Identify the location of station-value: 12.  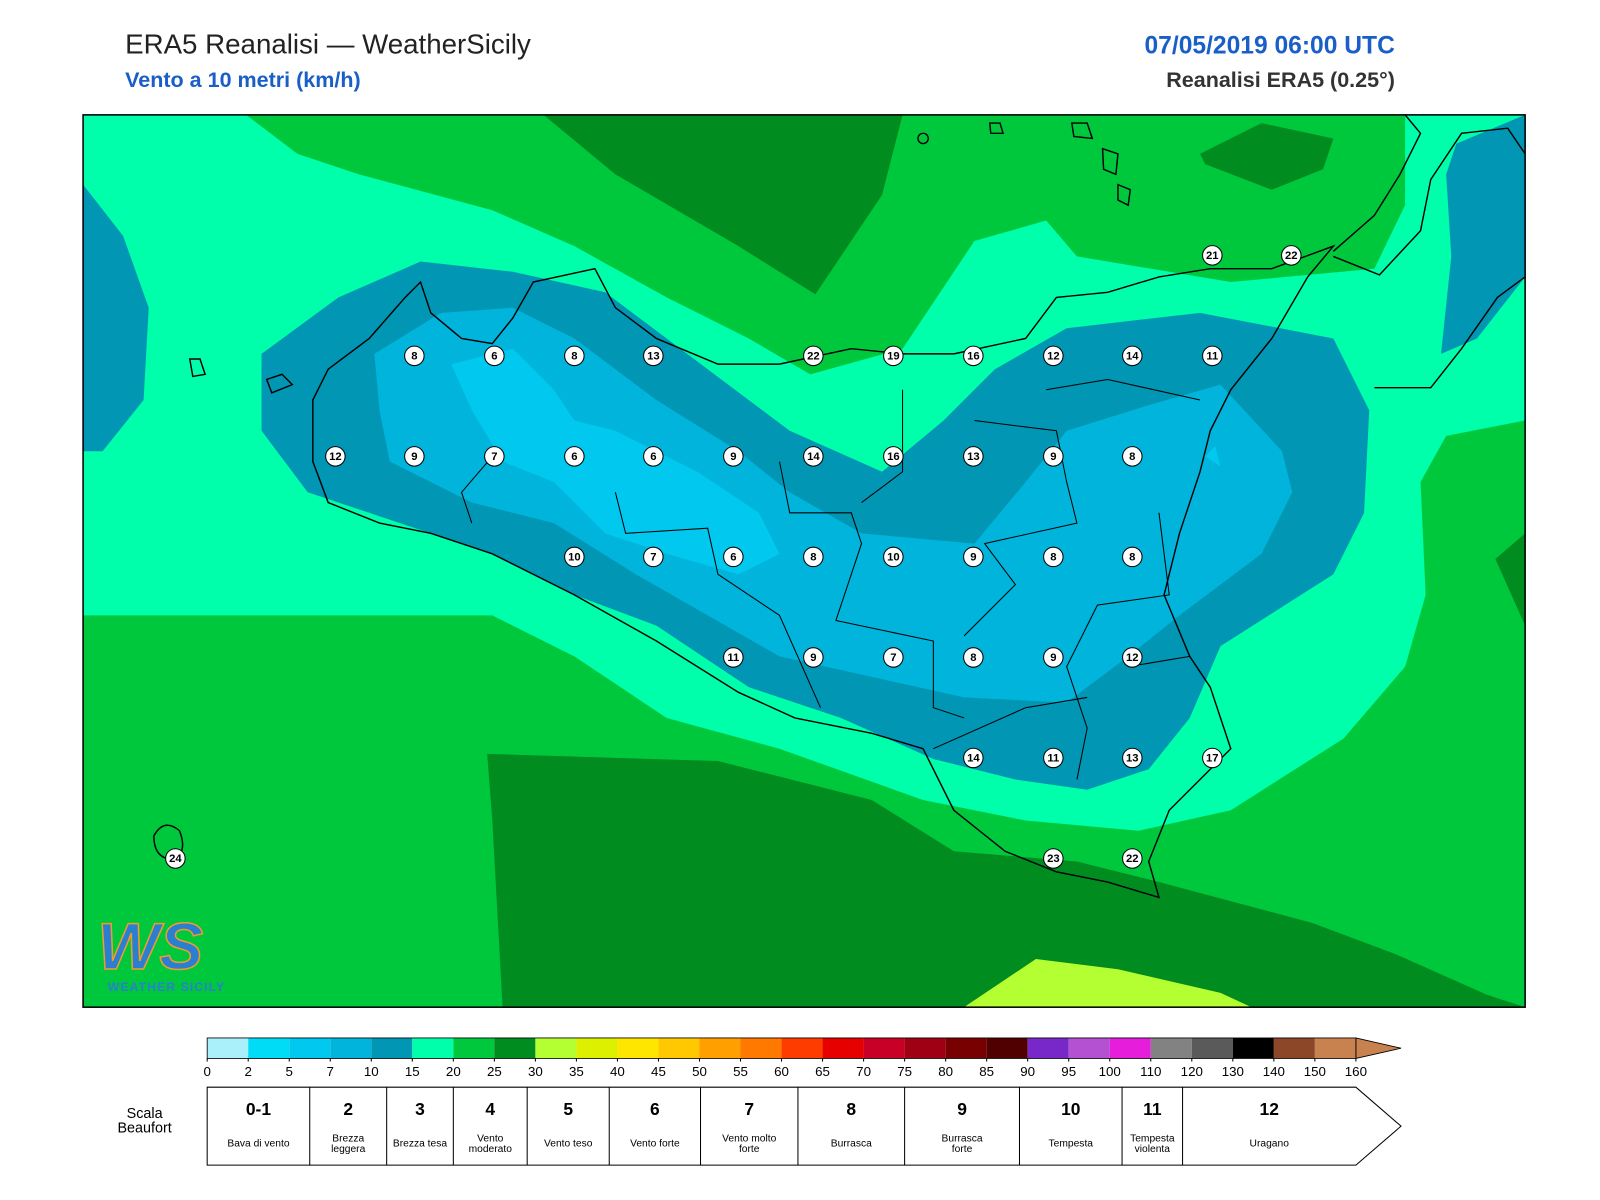
(1053, 356).